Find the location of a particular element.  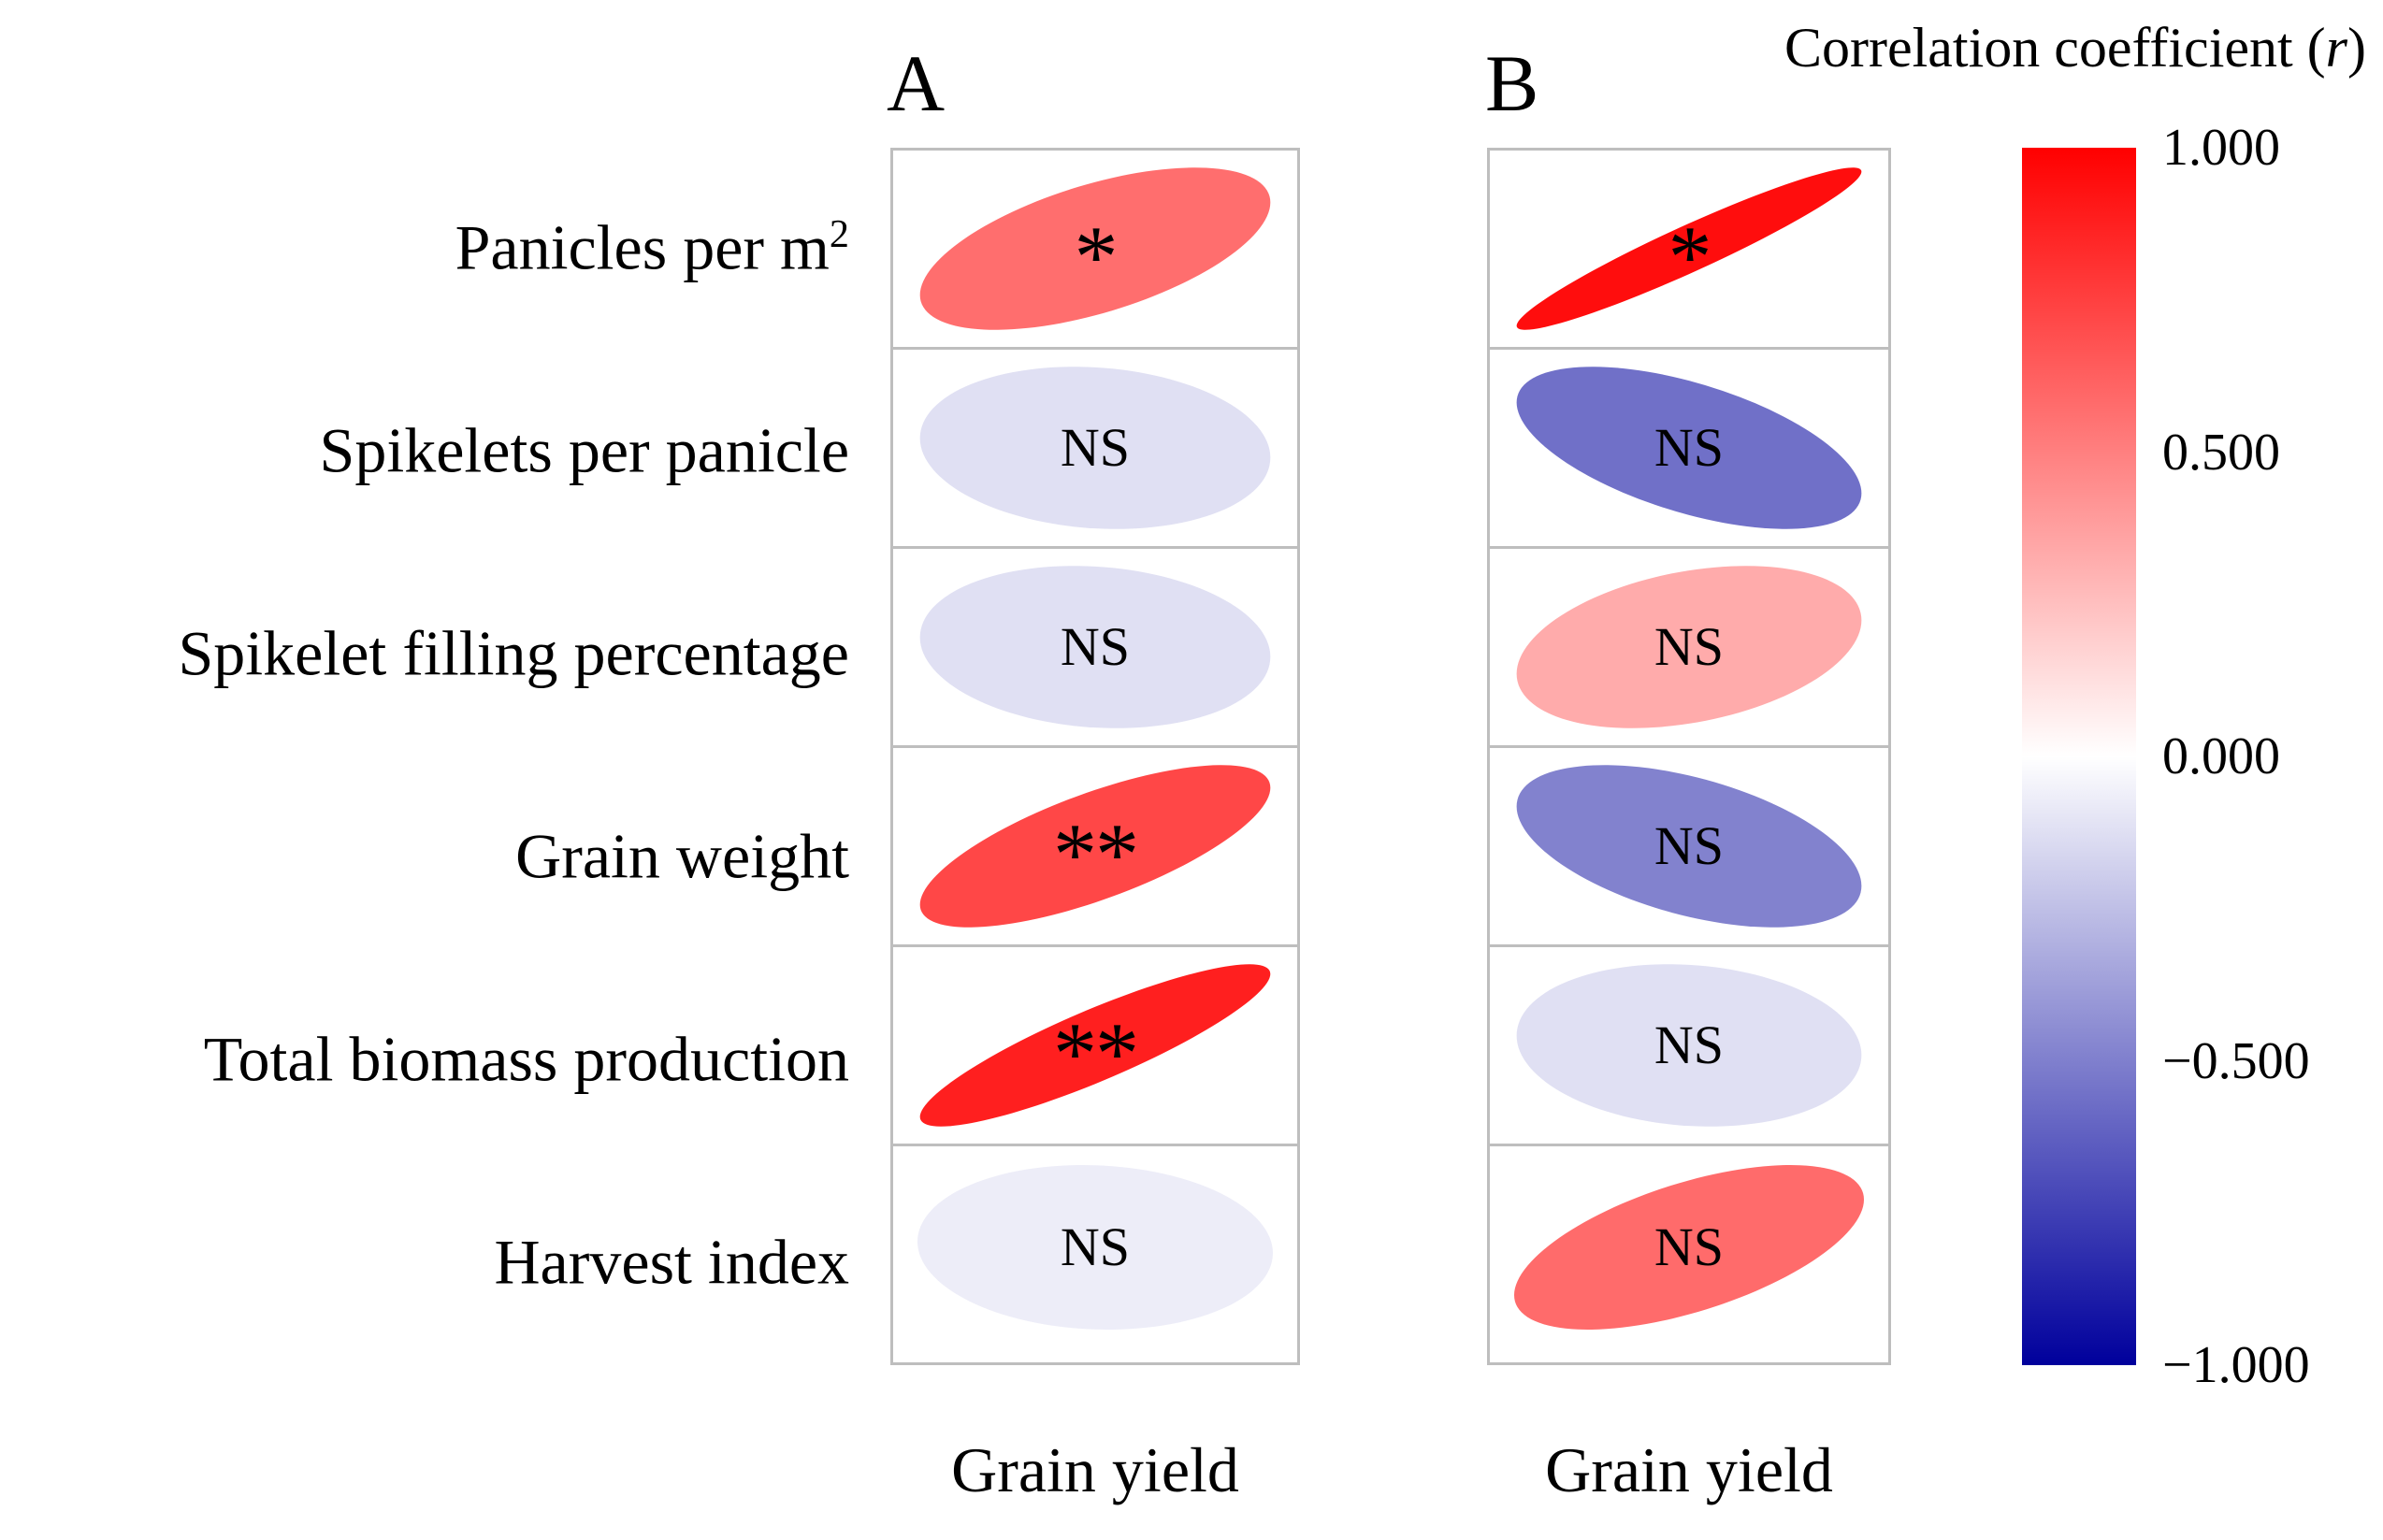

row-label: Spikelet filling percentage is located at coordinates (424, 652).